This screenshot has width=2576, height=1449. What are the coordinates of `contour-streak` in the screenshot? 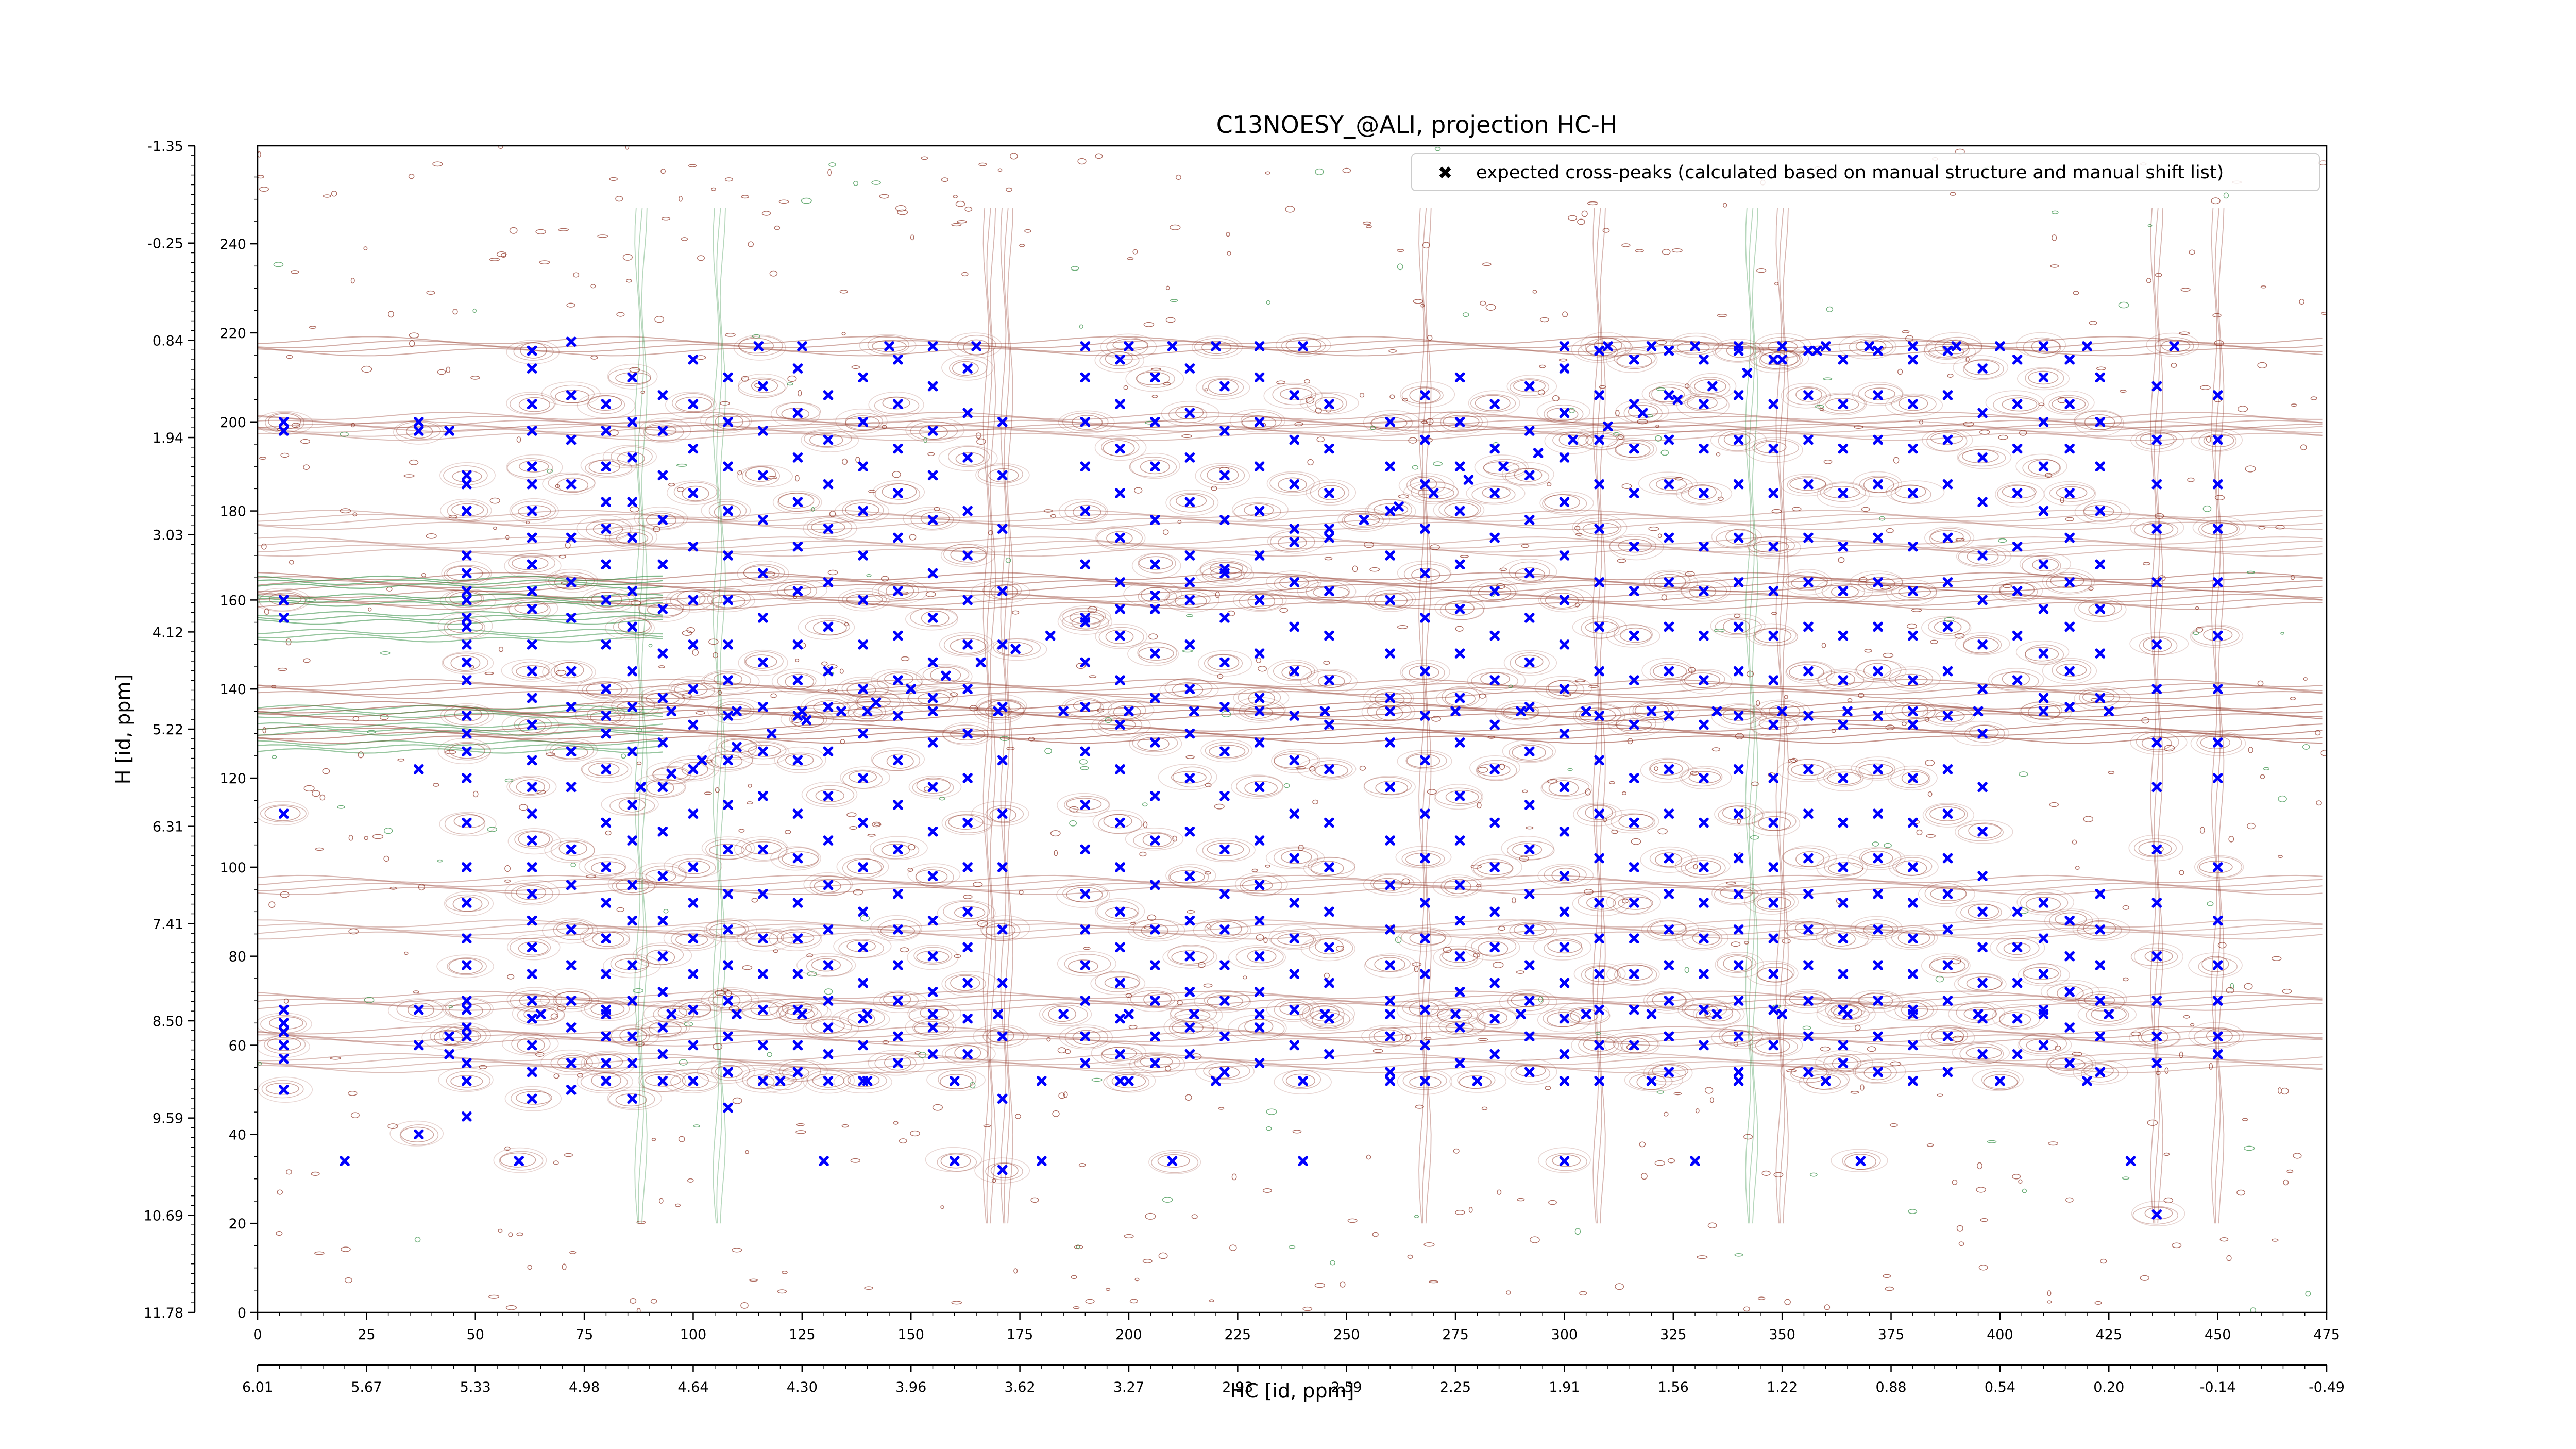 It's located at (1748, 716).